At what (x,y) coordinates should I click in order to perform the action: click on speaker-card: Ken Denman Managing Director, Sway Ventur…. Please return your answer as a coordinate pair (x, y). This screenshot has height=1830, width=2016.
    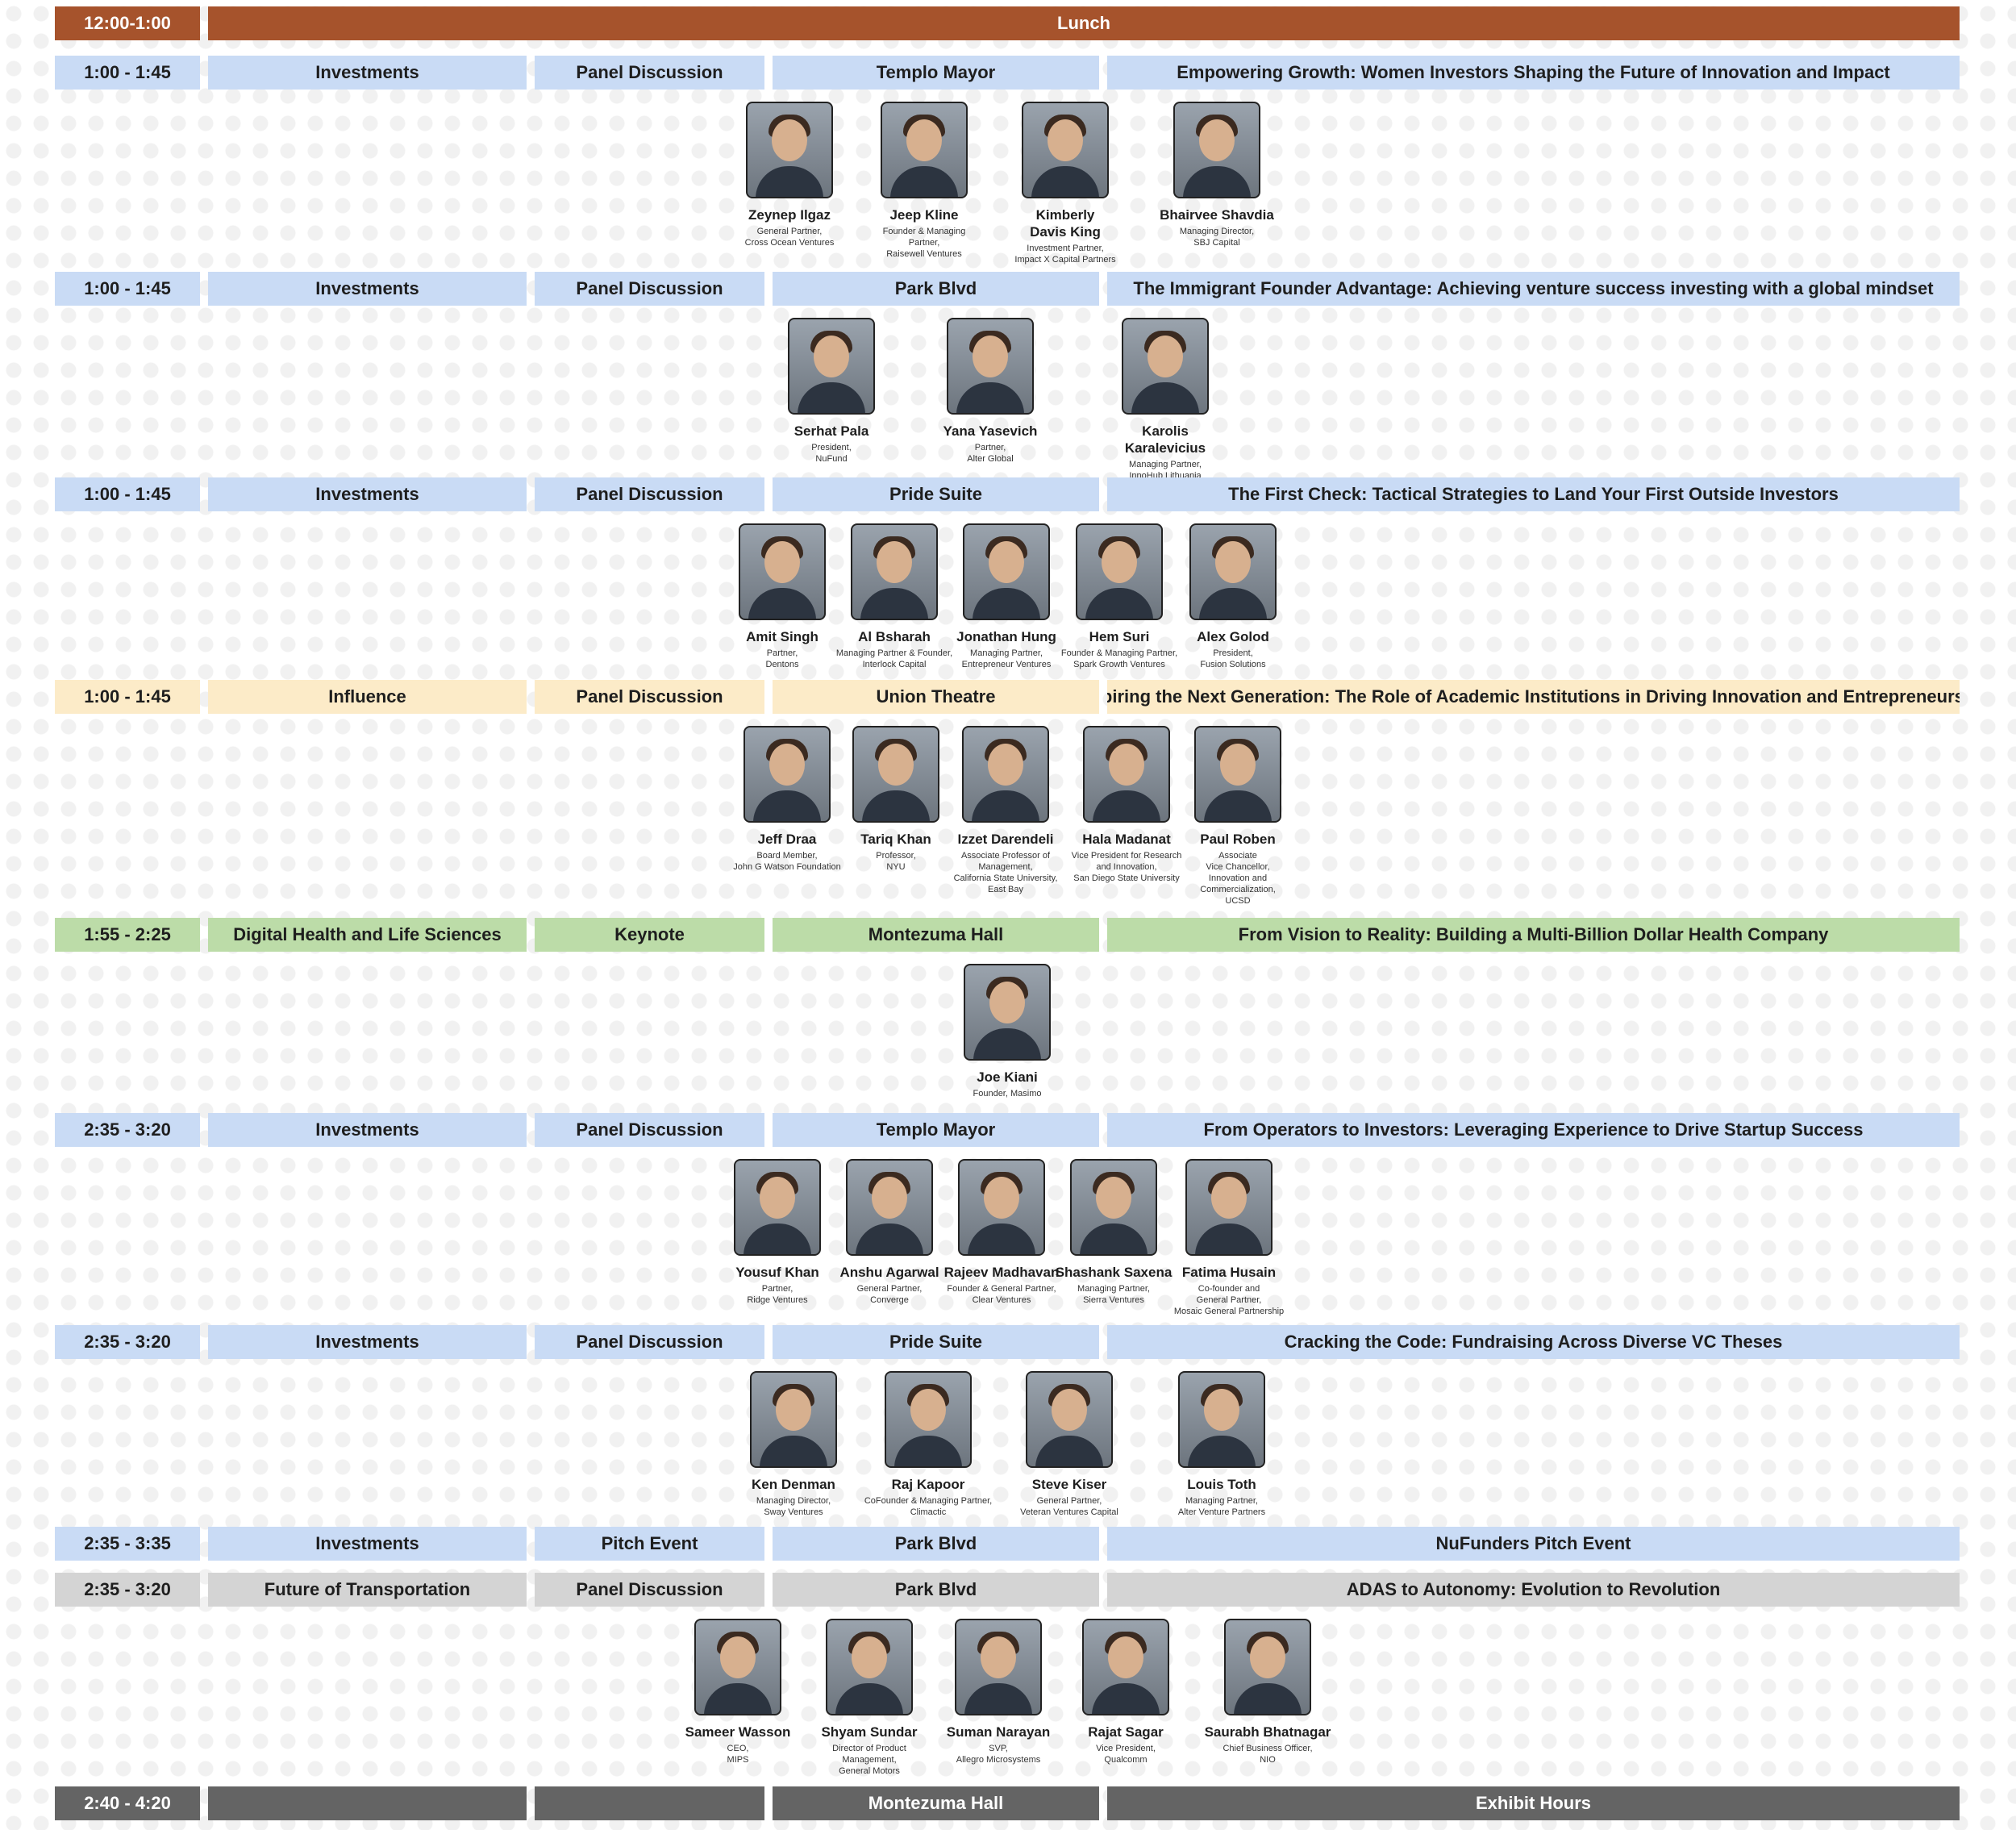
    Looking at the image, I should click on (794, 1444).